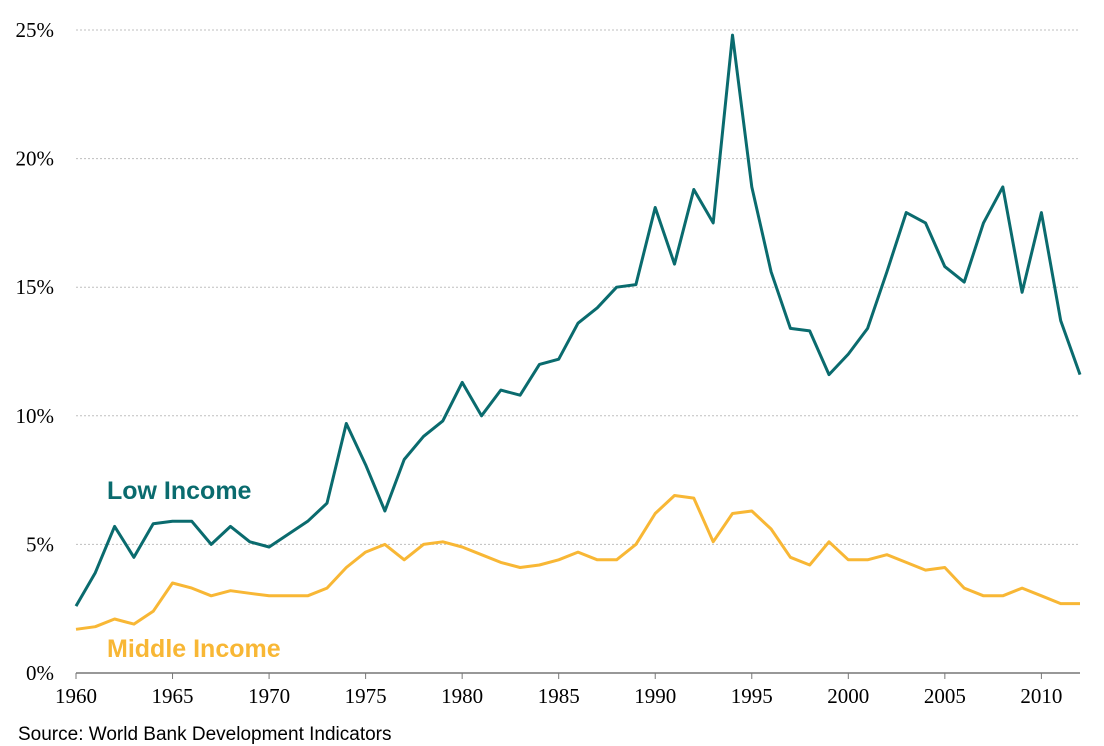 This screenshot has width=1104, height=746. I want to click on series-label: Low Income, so click(179, 491).